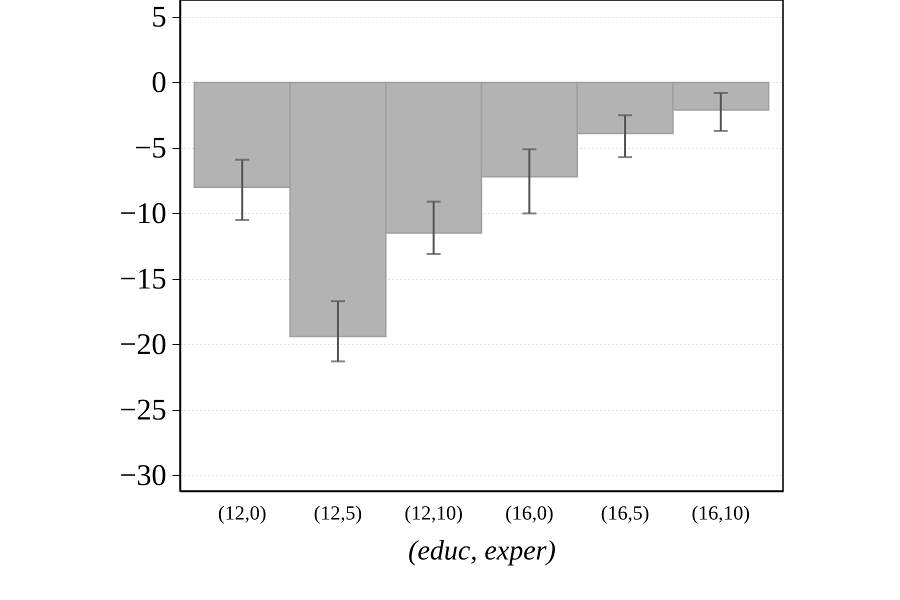 The width and height of the screenshot is (900, 600). Describe the element at coordinates (159, 82) in the screenshot. I see `y-tick-label: 0` at that location.